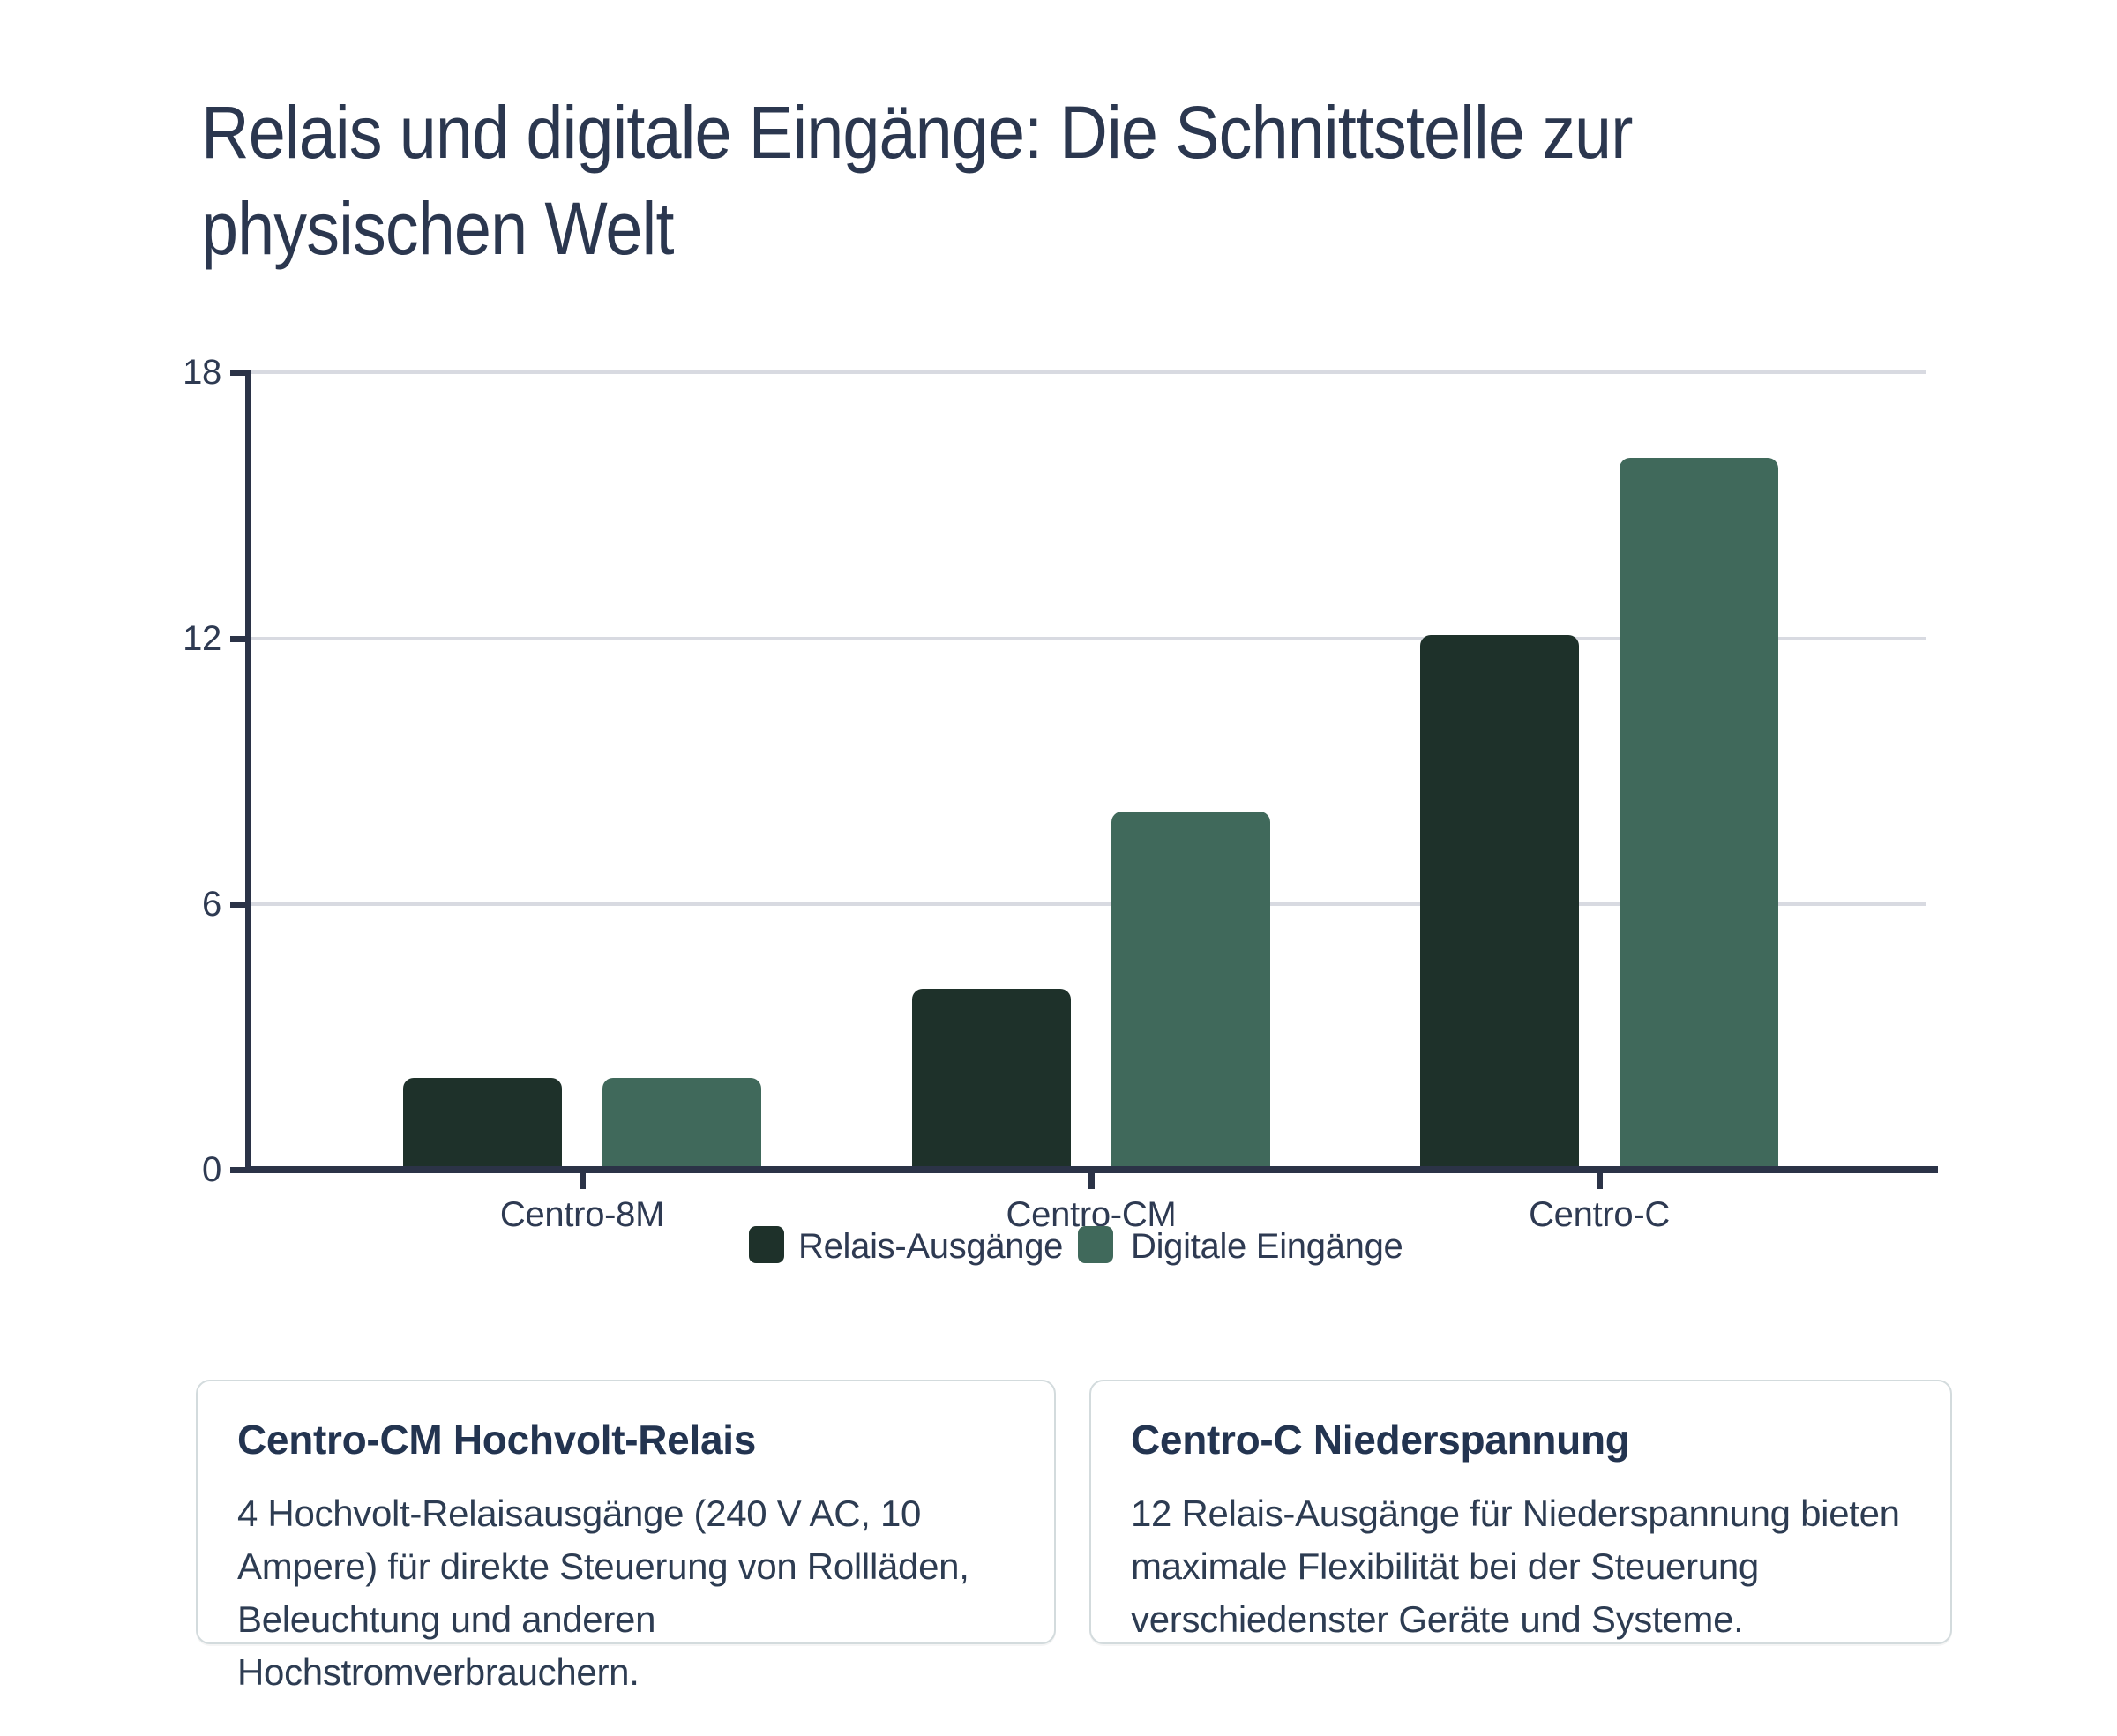 The image size is (2117, 1736). What do you see at coordinates (202, 373) in the screenshot?
I see `y-axis-label: 18` at bounding box center [202, 373].